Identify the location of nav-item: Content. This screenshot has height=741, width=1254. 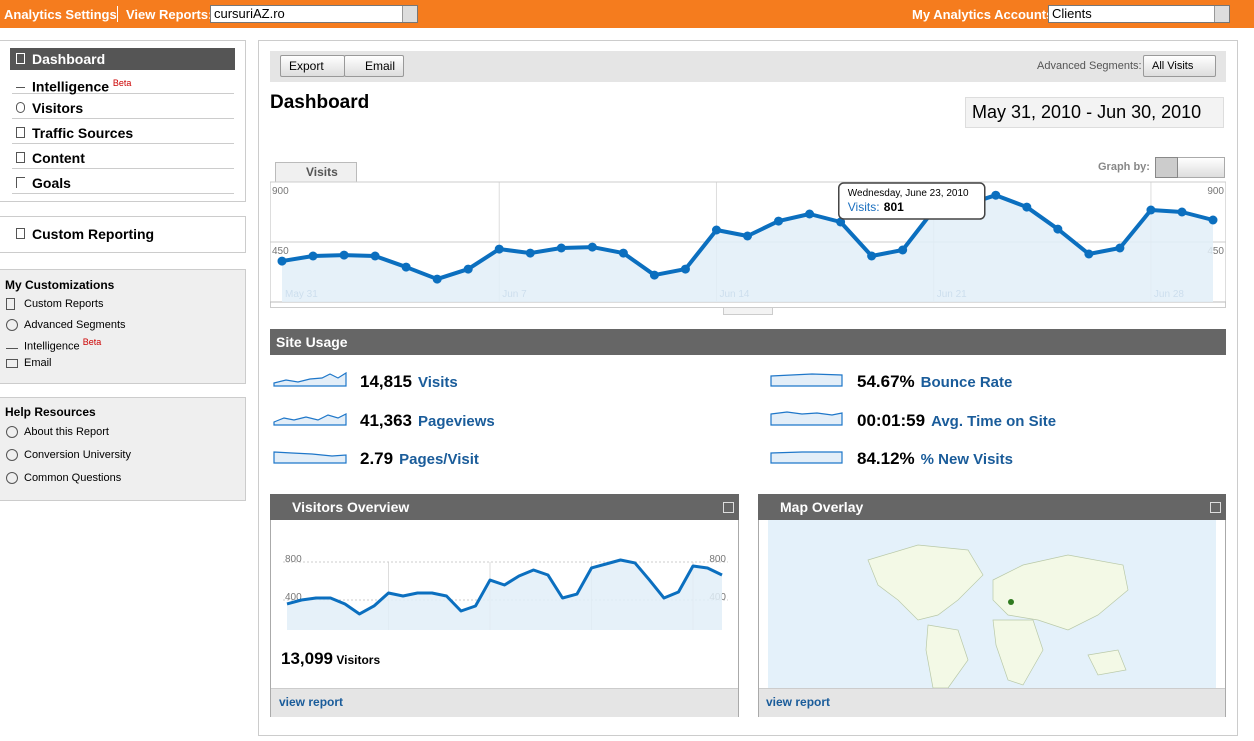
(123, 158).